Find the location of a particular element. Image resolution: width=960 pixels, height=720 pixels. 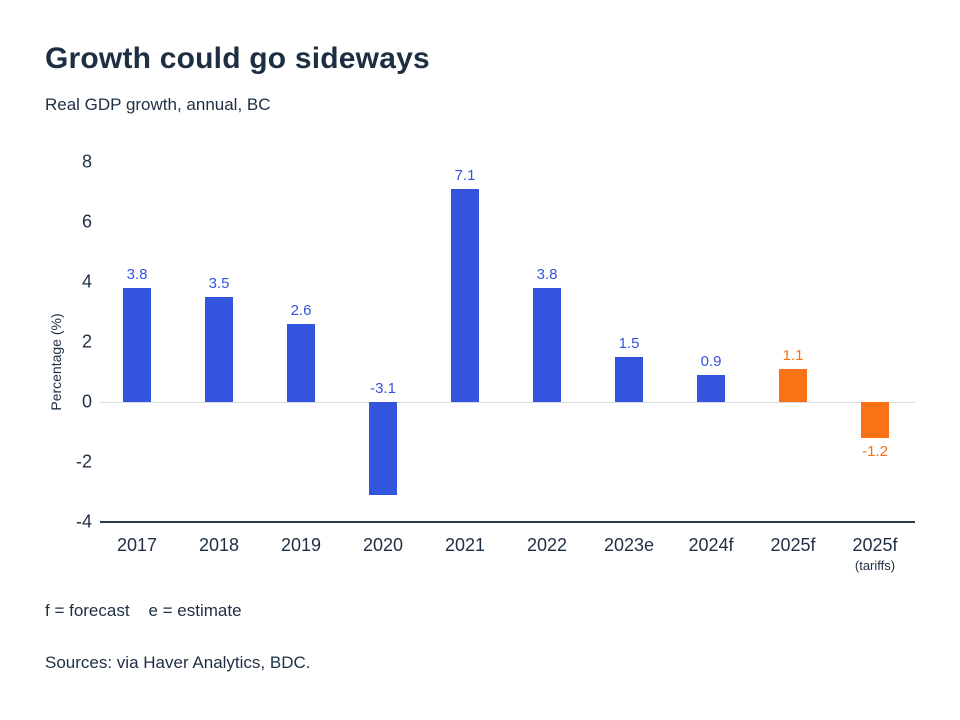

bar-2019 is located at coordinates (301, 363).